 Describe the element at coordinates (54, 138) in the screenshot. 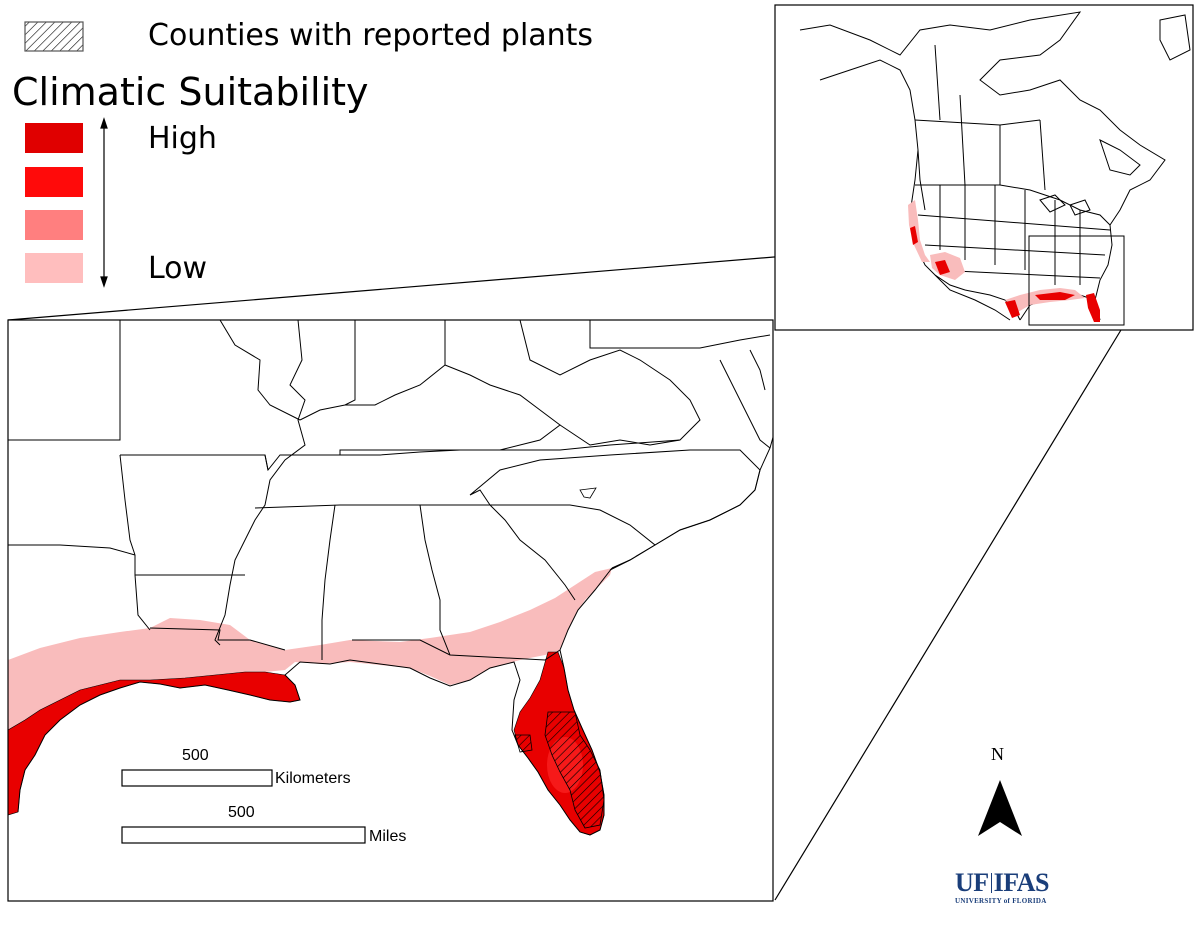

I see `legend-swatch-very-high` at that location.